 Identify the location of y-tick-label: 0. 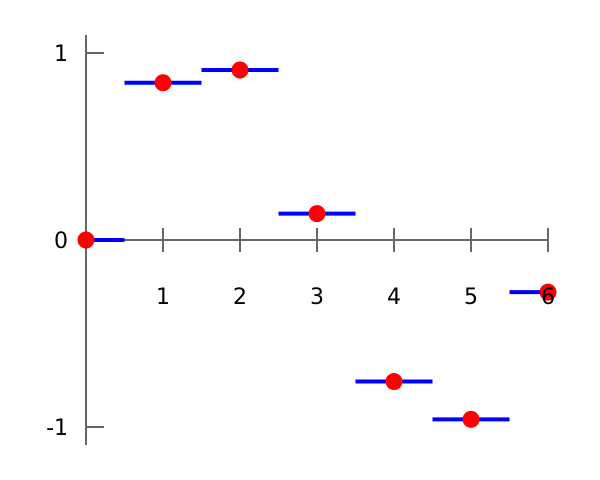
(61, 241).